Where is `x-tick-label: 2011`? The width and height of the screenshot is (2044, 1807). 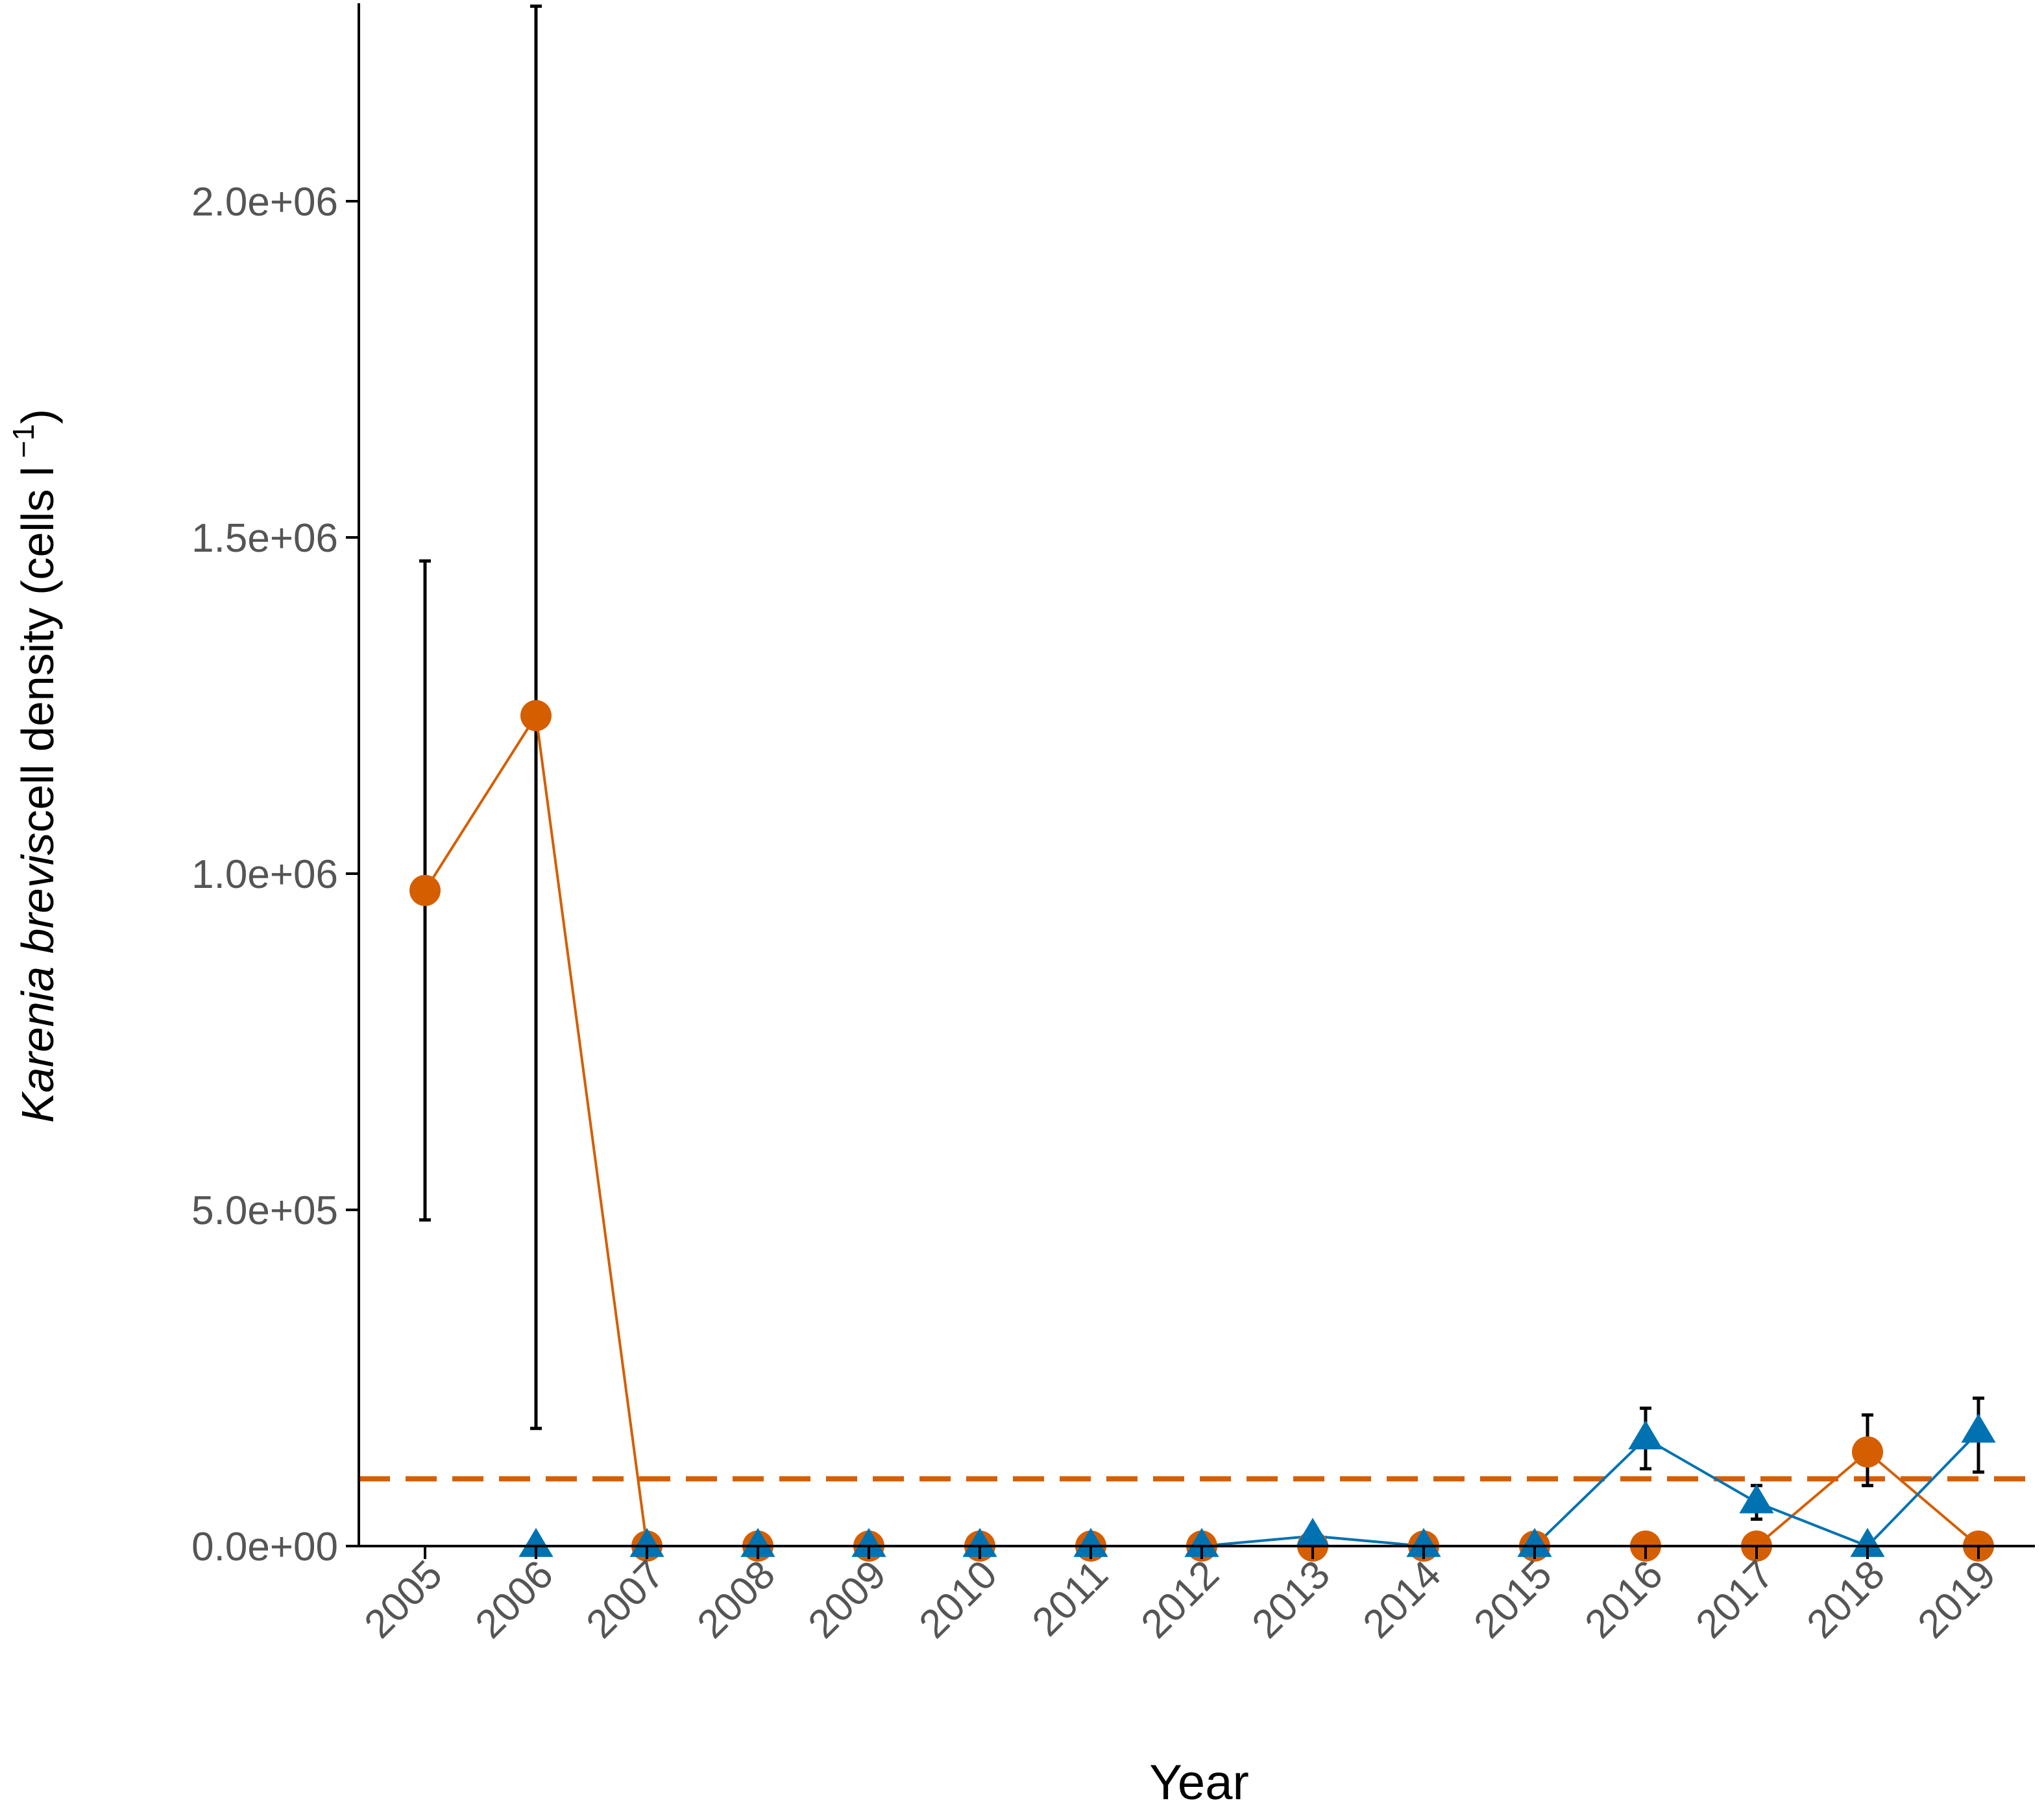 x-tick-label: 2011 is located at coordinates (1070, 1598).